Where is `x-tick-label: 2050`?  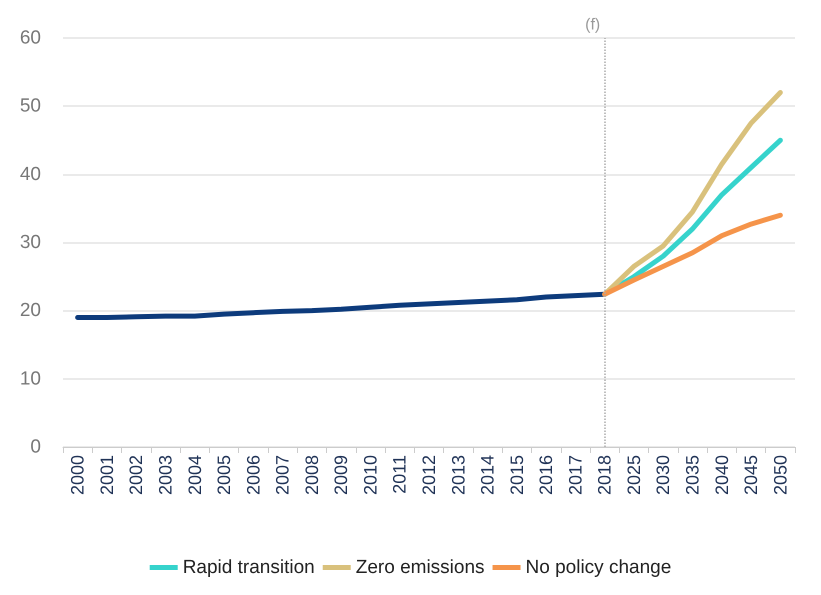 x-tick-label: 2050 is located at coordinates (780, 475).